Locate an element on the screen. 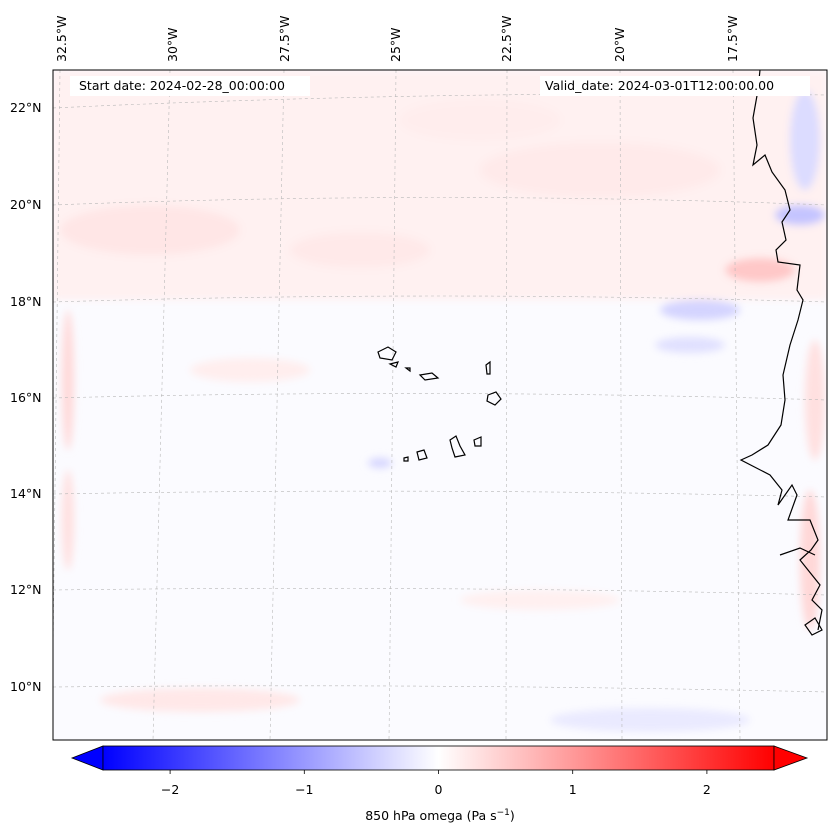  longitude-label: 17.5°W is located at coordinates (732, 38).